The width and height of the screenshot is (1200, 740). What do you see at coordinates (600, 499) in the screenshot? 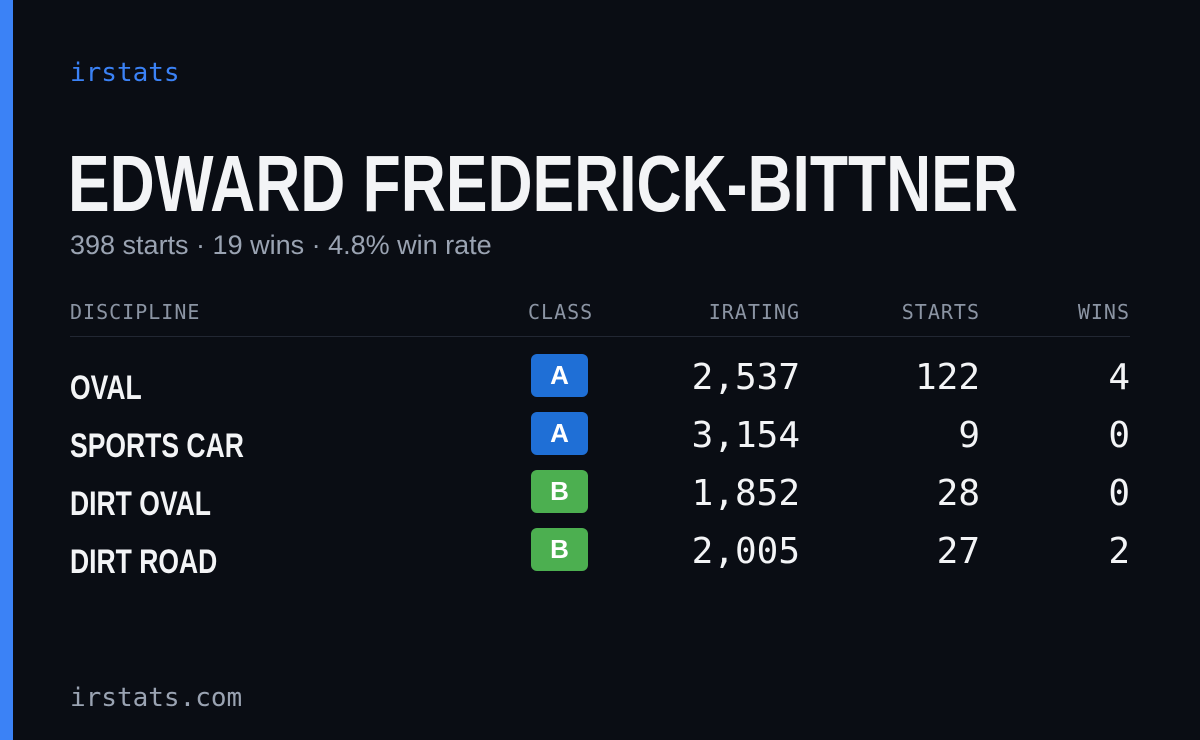
I see `table-row: DIRT OVAL B 1,852 28 0` at bounding box center [600, 499].